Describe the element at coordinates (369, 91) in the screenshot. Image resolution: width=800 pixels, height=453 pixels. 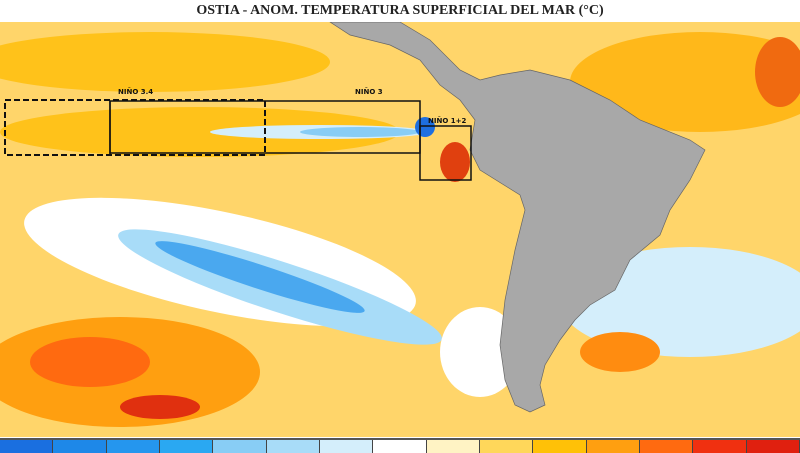
I see `nino3-label: NIÑO 3` at that location.